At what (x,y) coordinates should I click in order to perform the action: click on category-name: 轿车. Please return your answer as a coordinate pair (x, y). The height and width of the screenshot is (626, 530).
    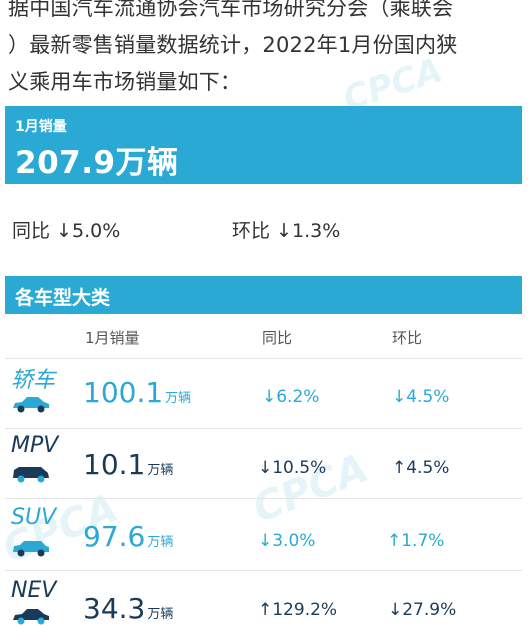
    Looking at the image, I should click on (33, 380).